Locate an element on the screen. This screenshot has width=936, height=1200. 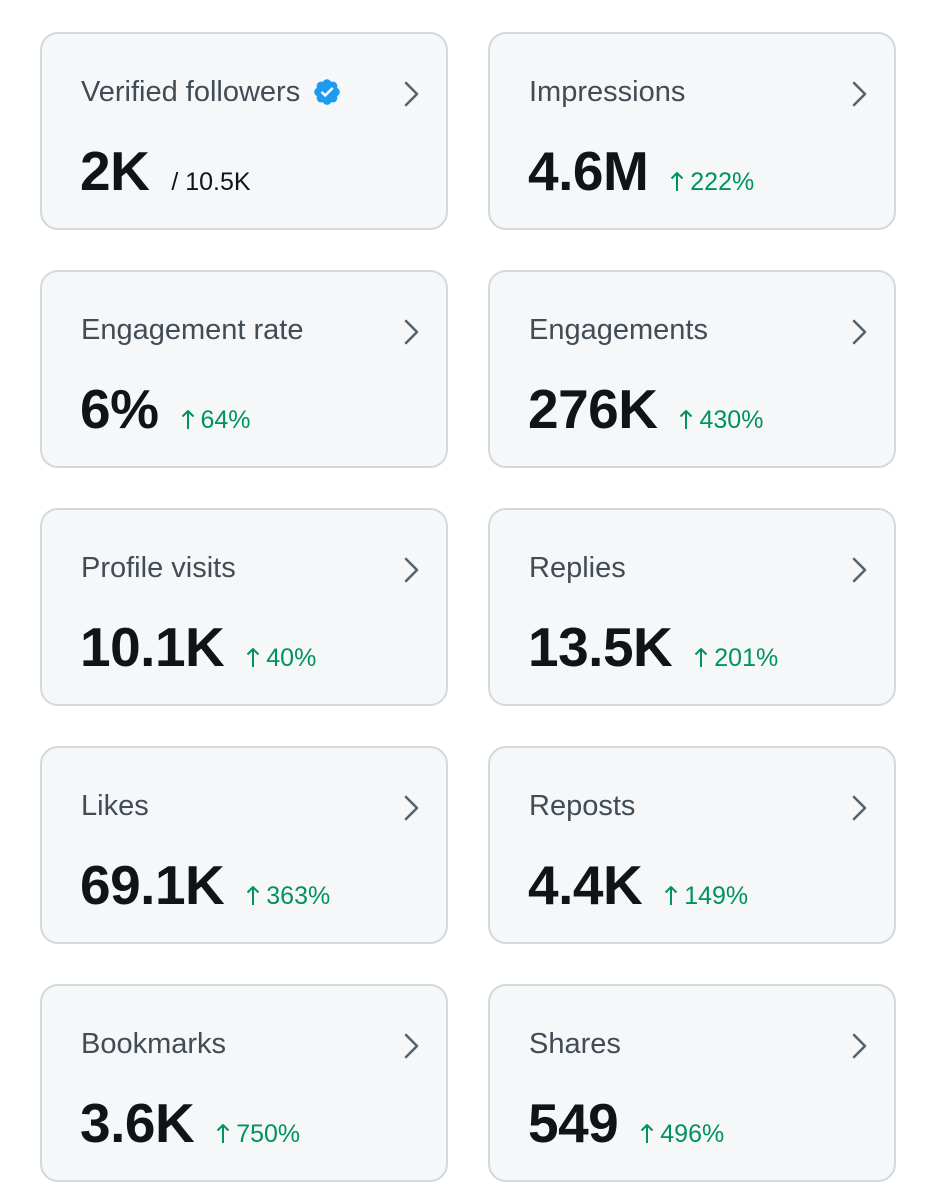
metric-change-value: 496% is located at coordinates (692, 1134).